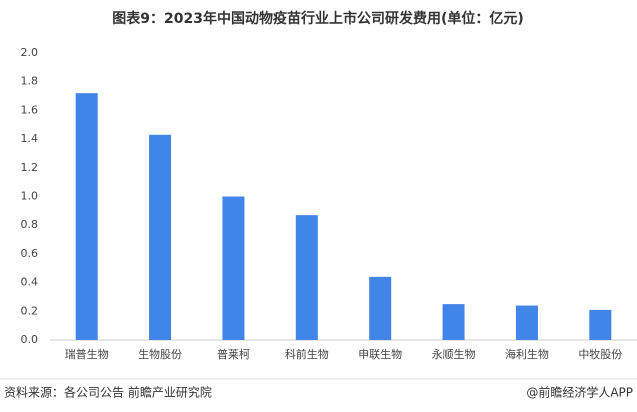 The height and width of the screenshot is (412, 637). Describe the element at coordinates (108, 392) in the screenshot. I see `source: 资料来源：各公司公告 前瞻产业研究院` at that location.